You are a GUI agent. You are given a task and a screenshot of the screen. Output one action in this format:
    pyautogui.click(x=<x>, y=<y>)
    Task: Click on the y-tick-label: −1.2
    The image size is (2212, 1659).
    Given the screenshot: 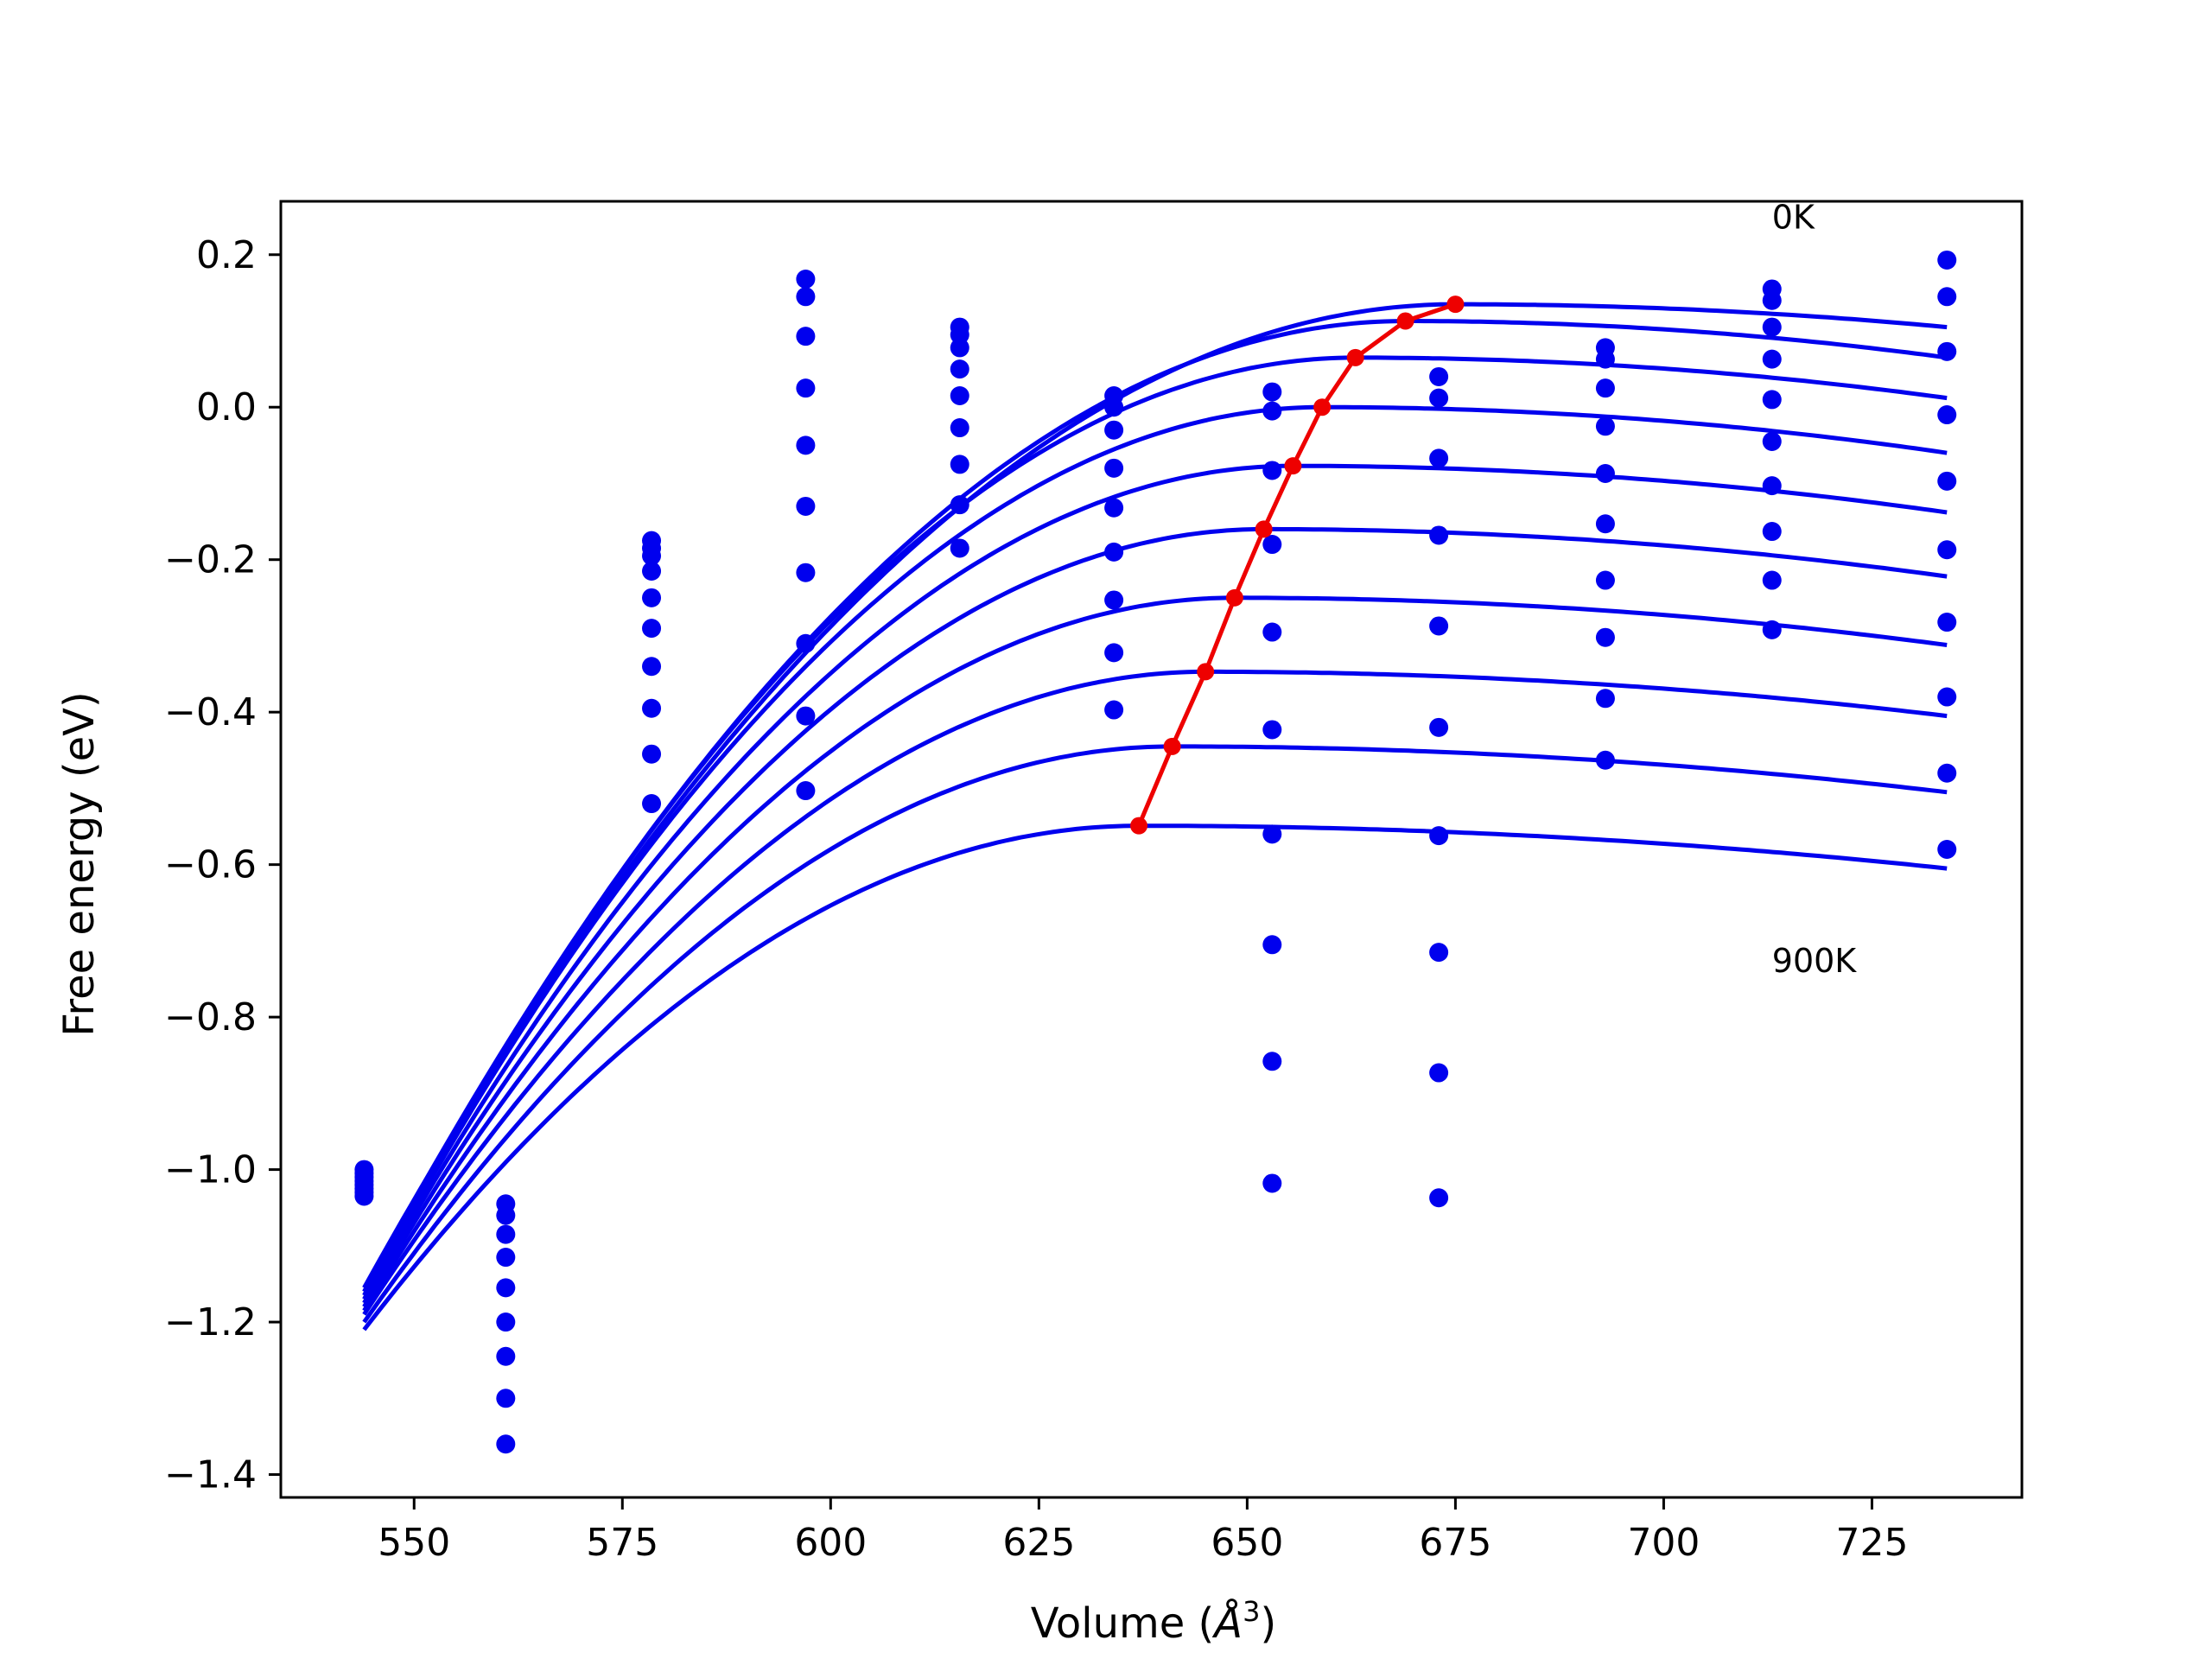 What is the action you would take?
    pyautogui.click(x=210, y=1322)
    